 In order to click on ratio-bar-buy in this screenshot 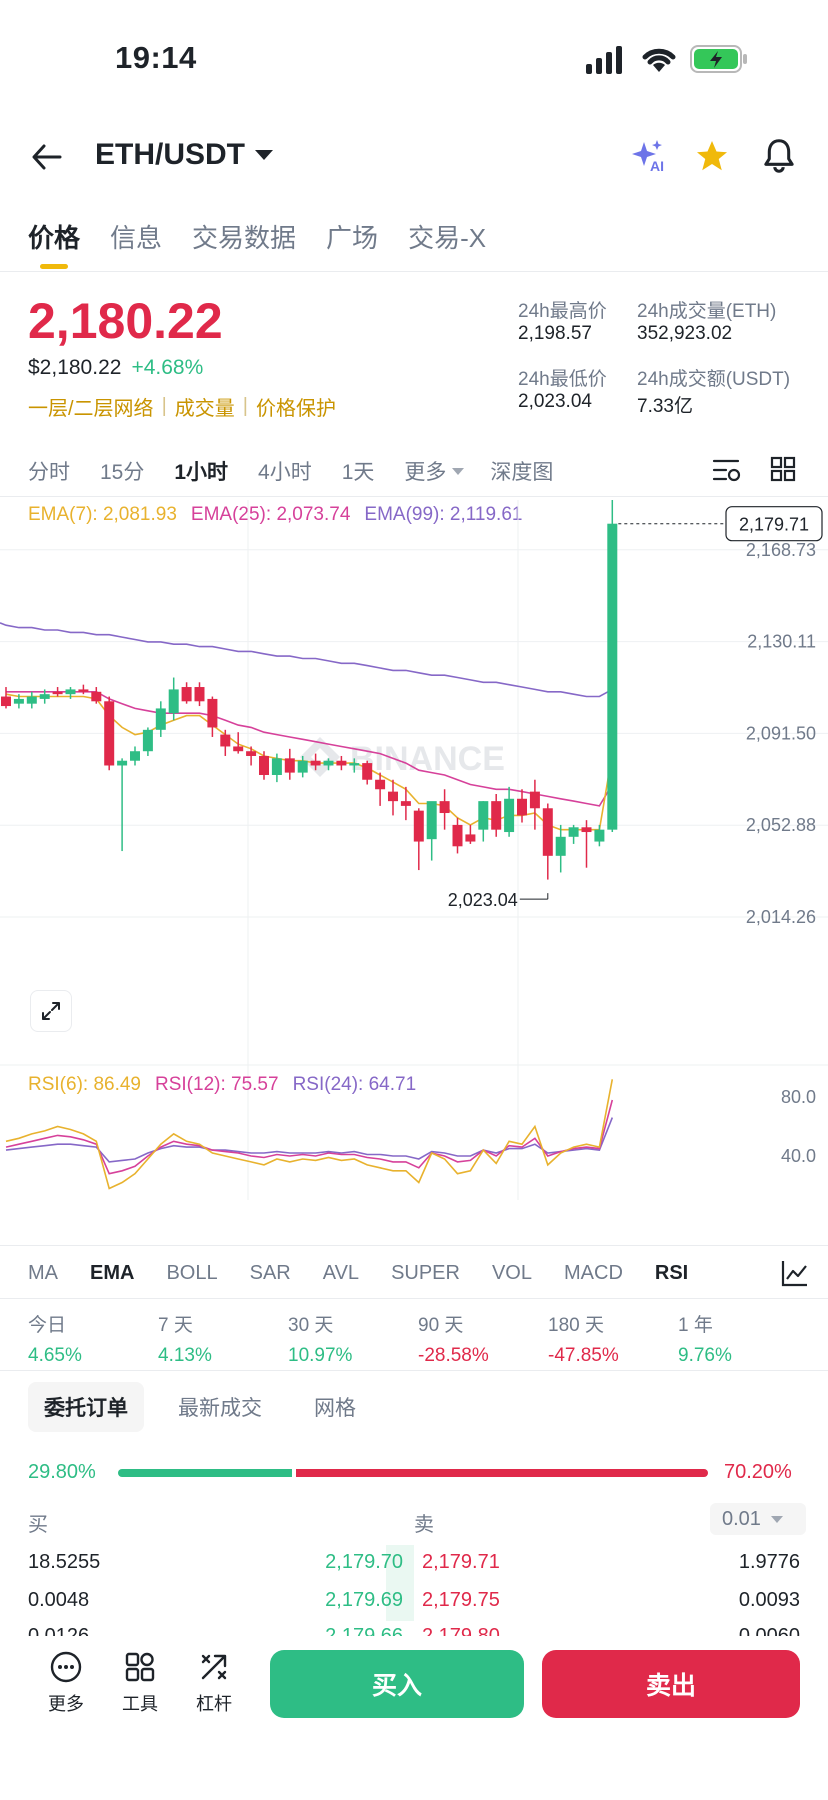, I will do `click(205, 1473)`.